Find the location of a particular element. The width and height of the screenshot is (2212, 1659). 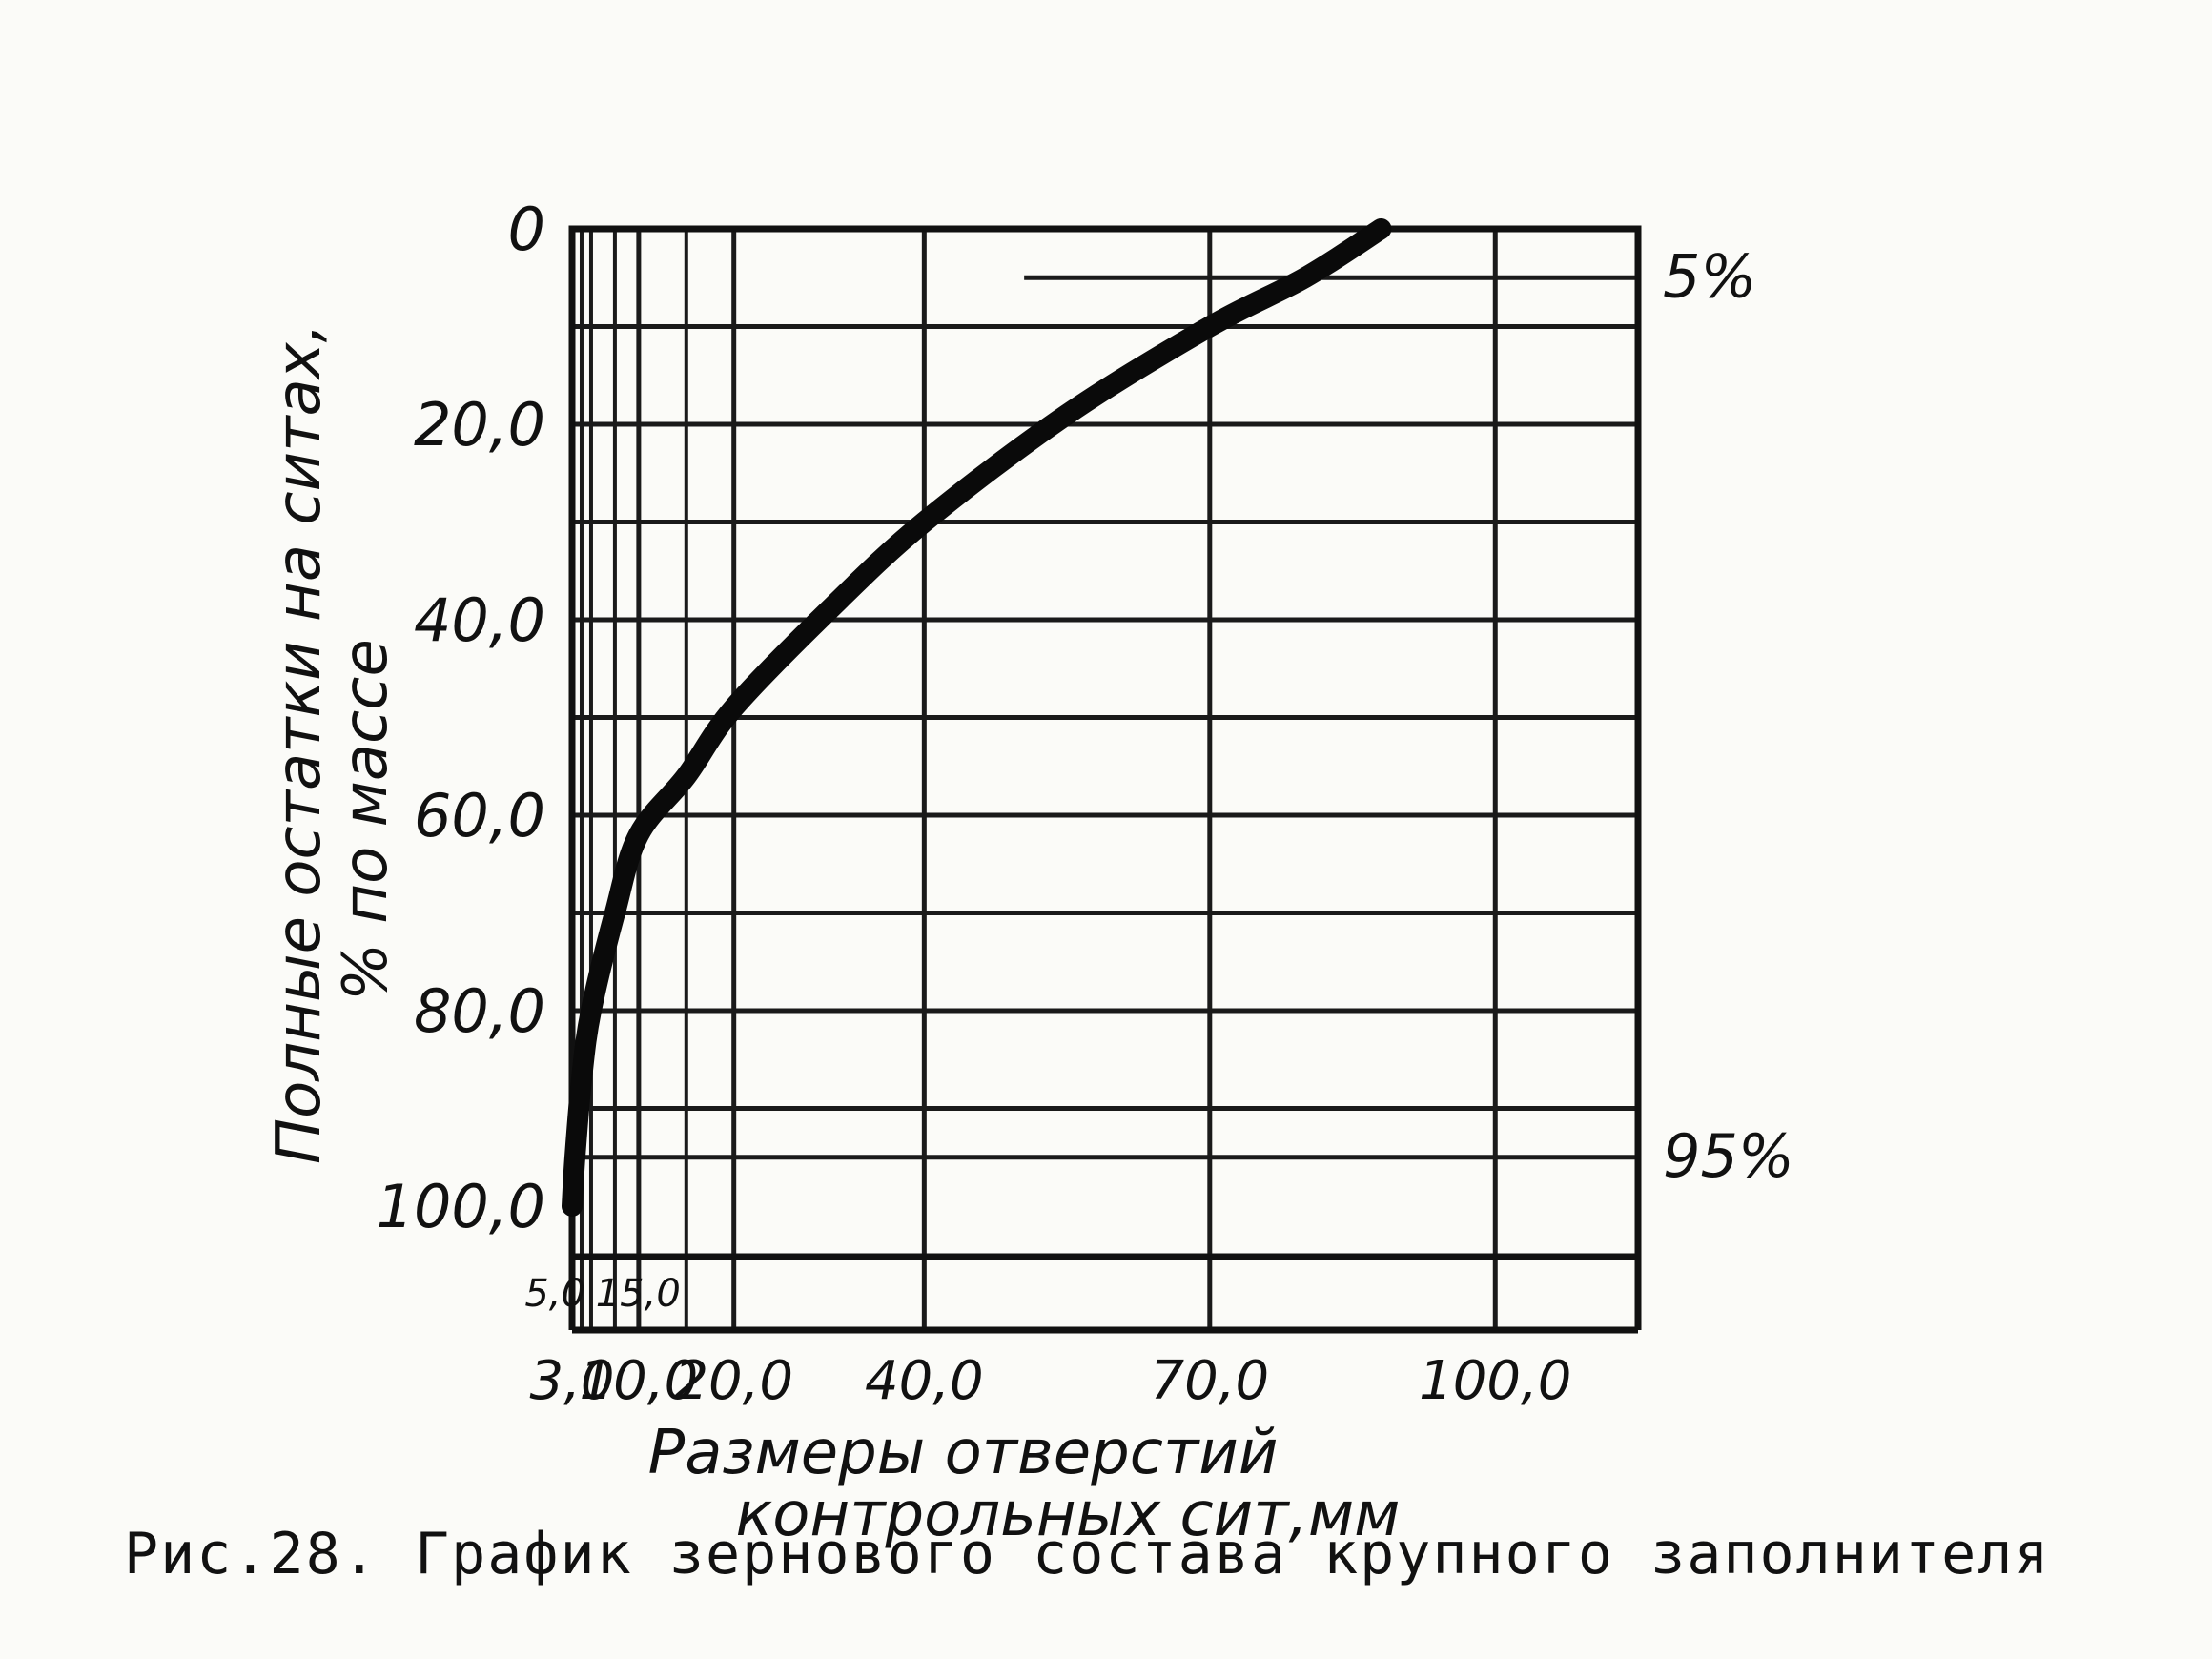

reference-label: 95% is located at coordinates (1728, 1156).